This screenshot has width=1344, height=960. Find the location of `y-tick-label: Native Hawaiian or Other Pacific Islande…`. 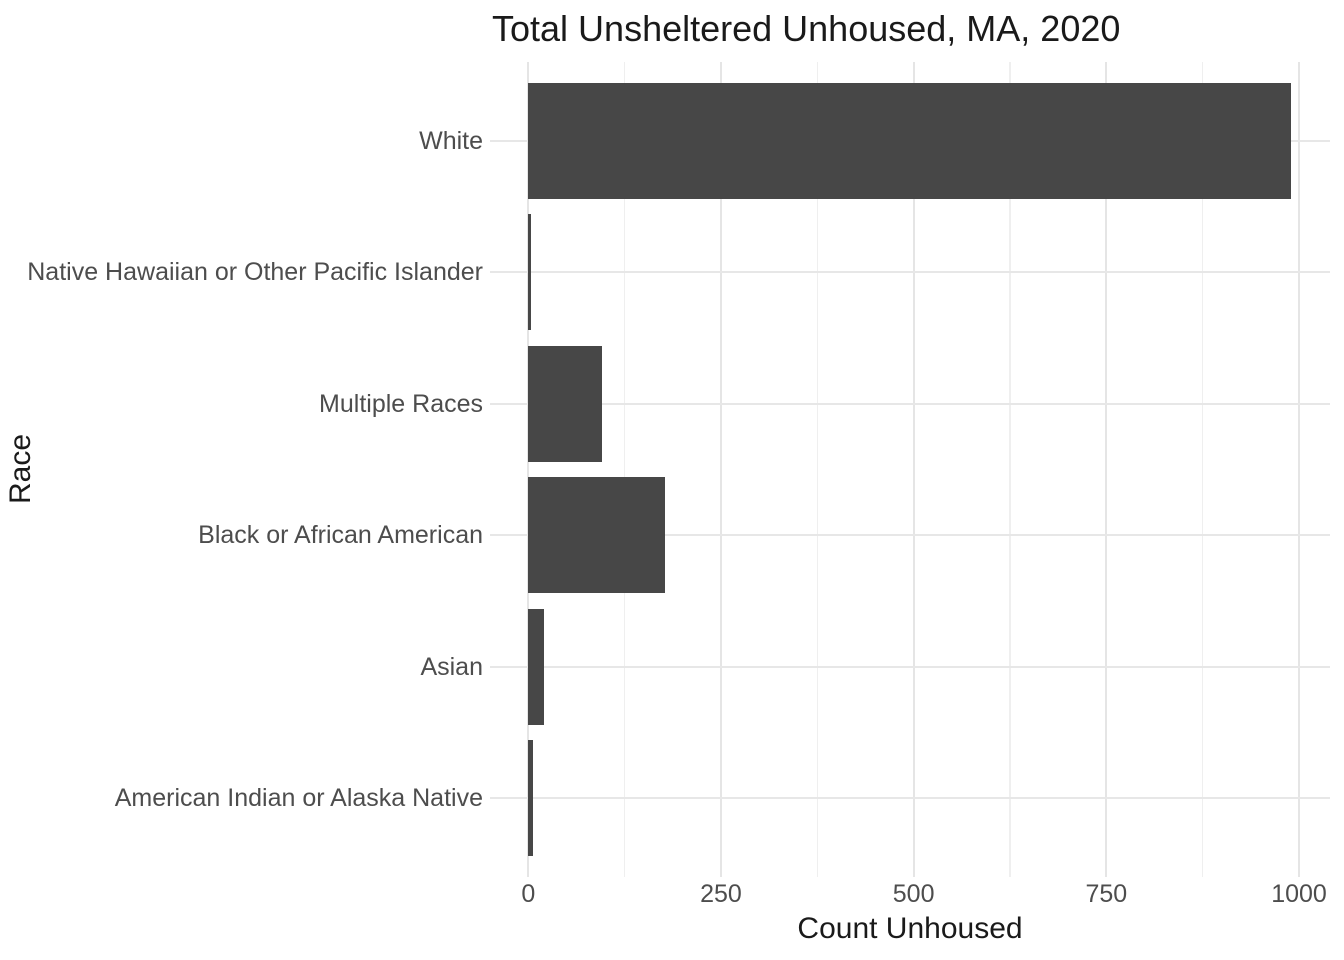

y-tick-label: Native Hawaiian or Other Pacific Islande… is located at coordinates (255, 272).